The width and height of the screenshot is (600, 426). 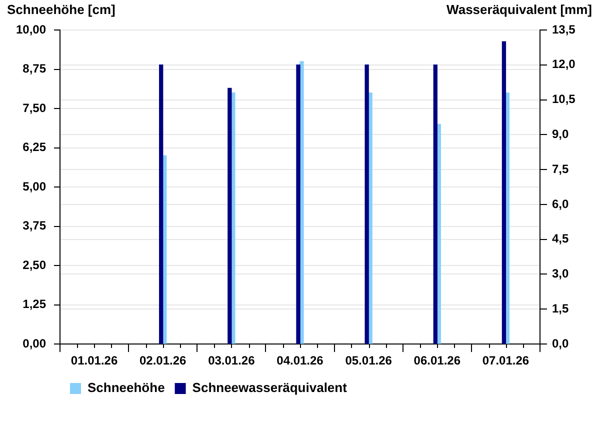 What do you see at coordinates (34, 225) in the screenshot?
I see `y-tick-label: 3,75` at bounding box center [34, 225].